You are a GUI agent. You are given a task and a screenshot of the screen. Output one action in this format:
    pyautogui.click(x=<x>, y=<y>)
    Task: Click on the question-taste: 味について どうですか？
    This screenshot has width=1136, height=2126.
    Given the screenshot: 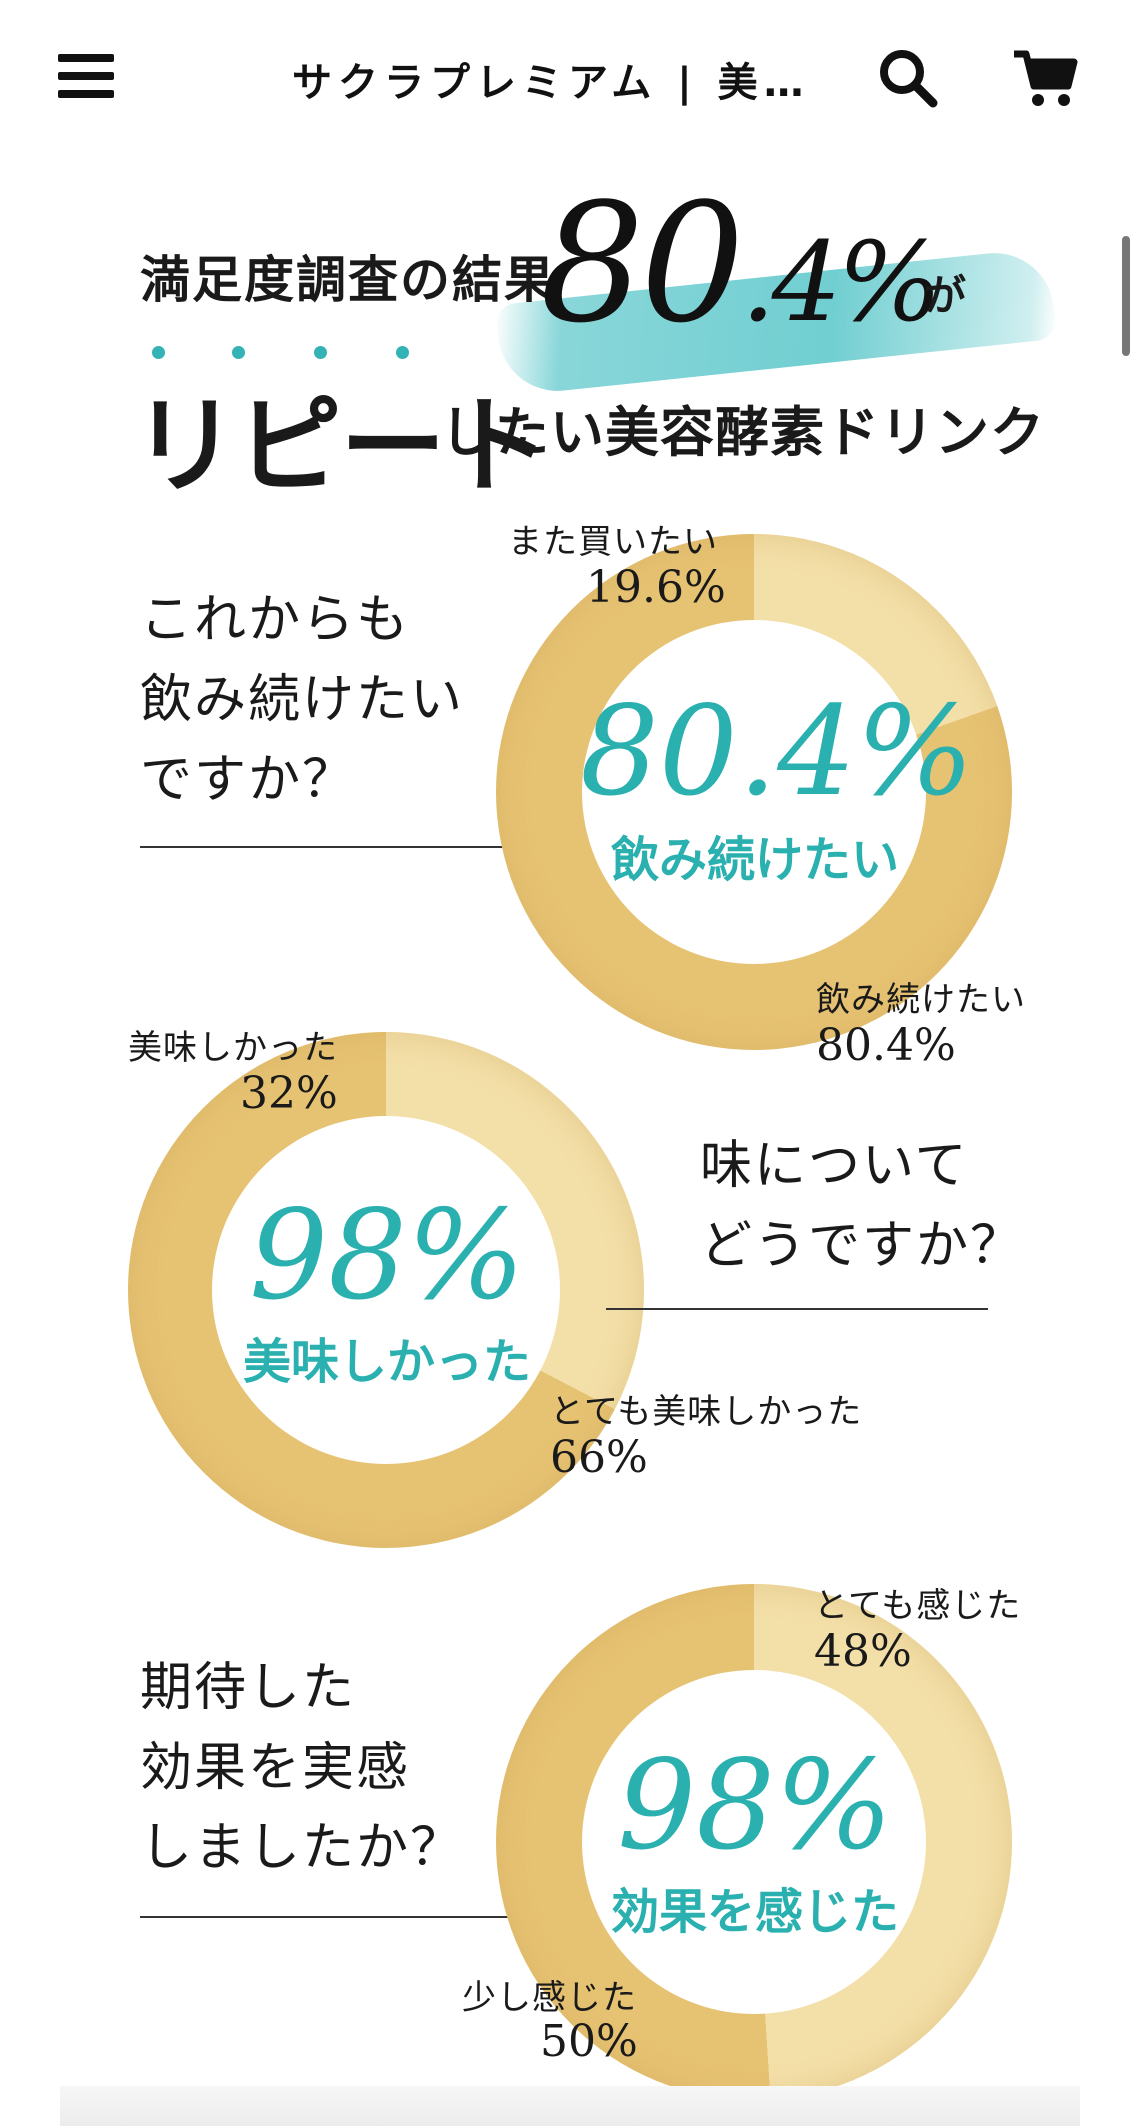 What is the action you would take?
    pyautogui.click(x=862, y=1206)
    